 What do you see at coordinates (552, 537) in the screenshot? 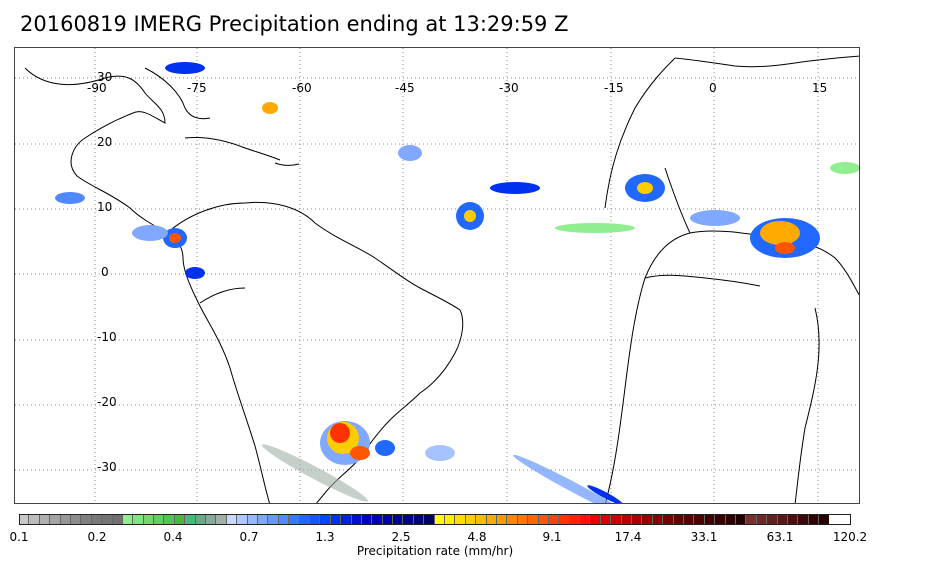
I see `colorbar-tick-label: 9.1` at bounding box center [552, 537].